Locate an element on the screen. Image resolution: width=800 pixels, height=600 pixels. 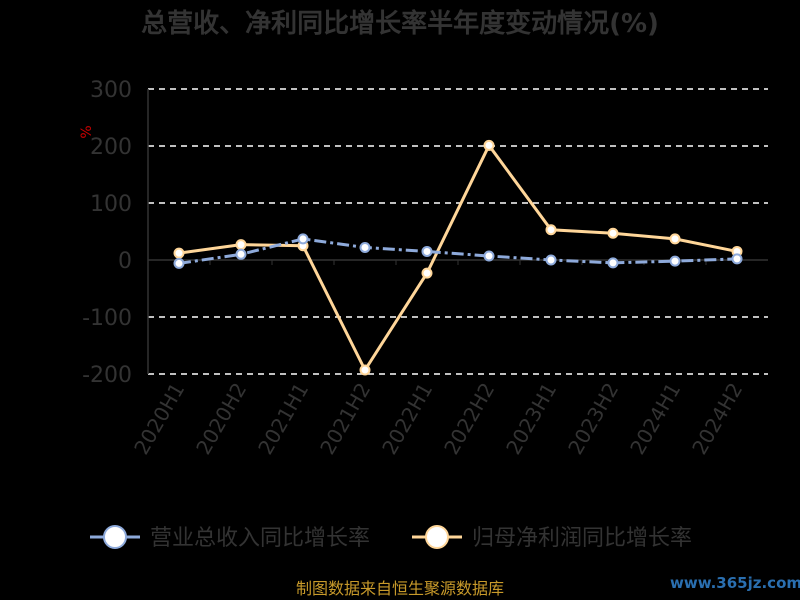
x-tick-label: 2022H2 is located at coordinates (469, 419).